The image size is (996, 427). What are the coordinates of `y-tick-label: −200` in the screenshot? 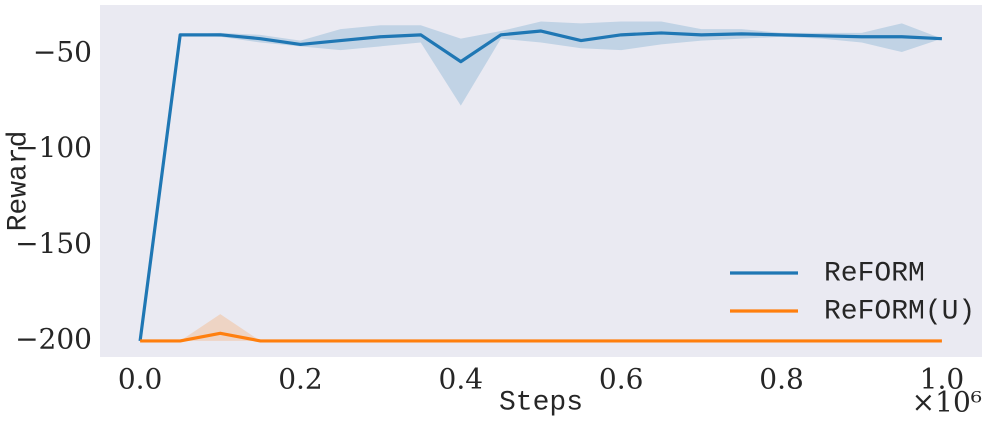 It's located at (53, 338).